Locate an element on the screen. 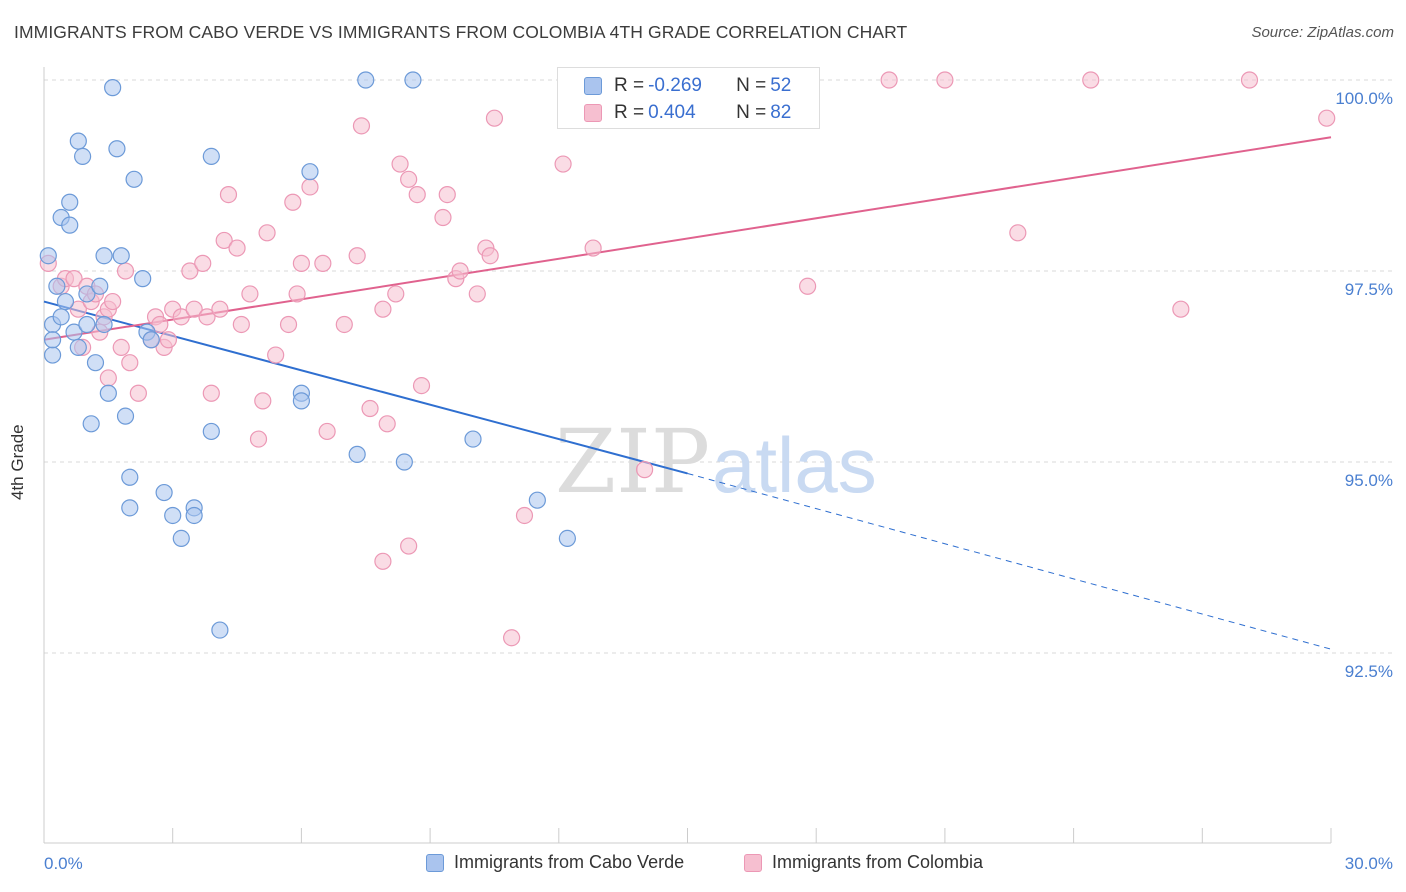 This screenshot has height=892, width=1406. x-tick-label: 0.0% is located at coordinates (63, 863).